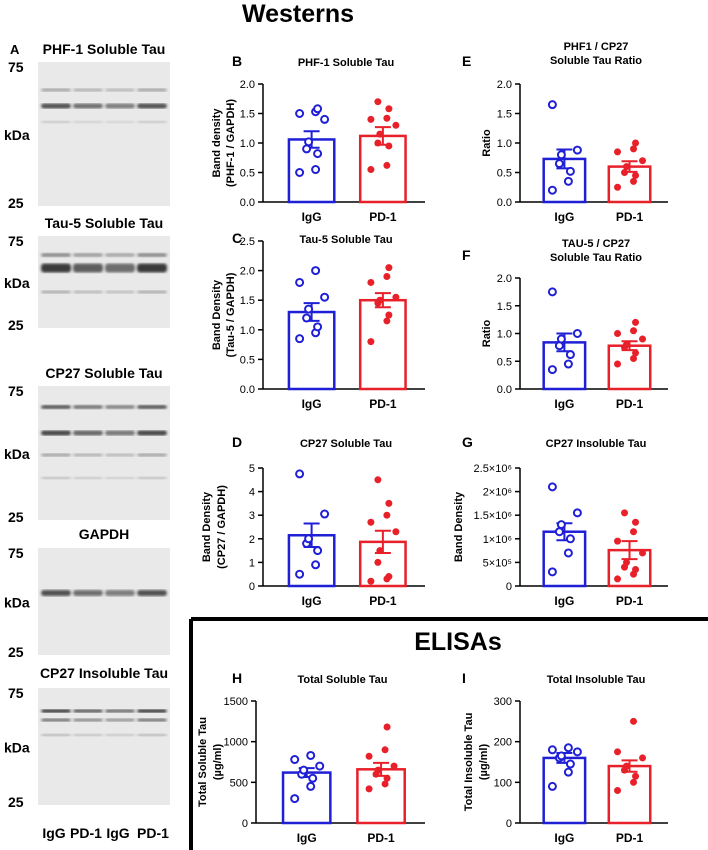  Describe the element at coordinates (596, 61) in the screenshot. I see `chart-subtitle: Soluble Tau Ratio` at that location.